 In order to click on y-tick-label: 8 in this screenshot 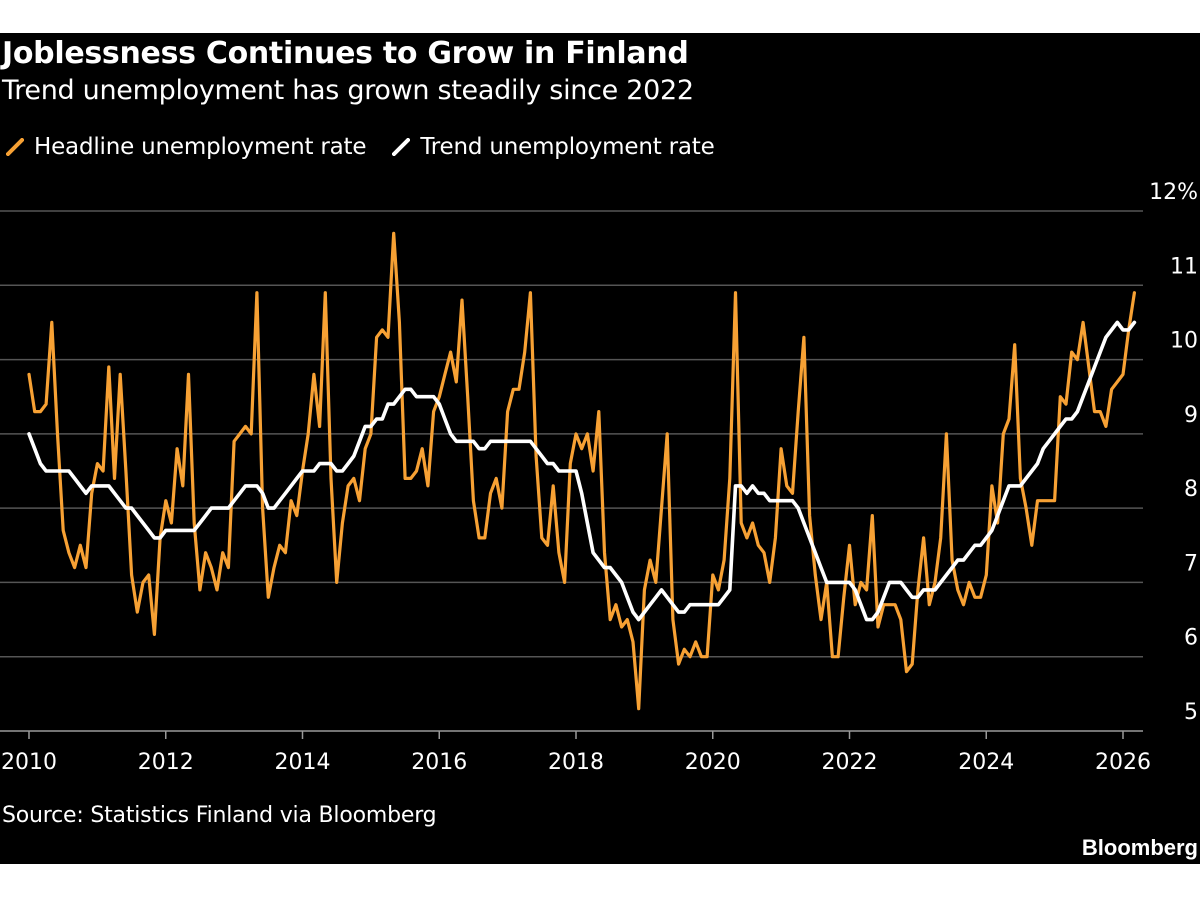, I will do `click(1191, 489)`.